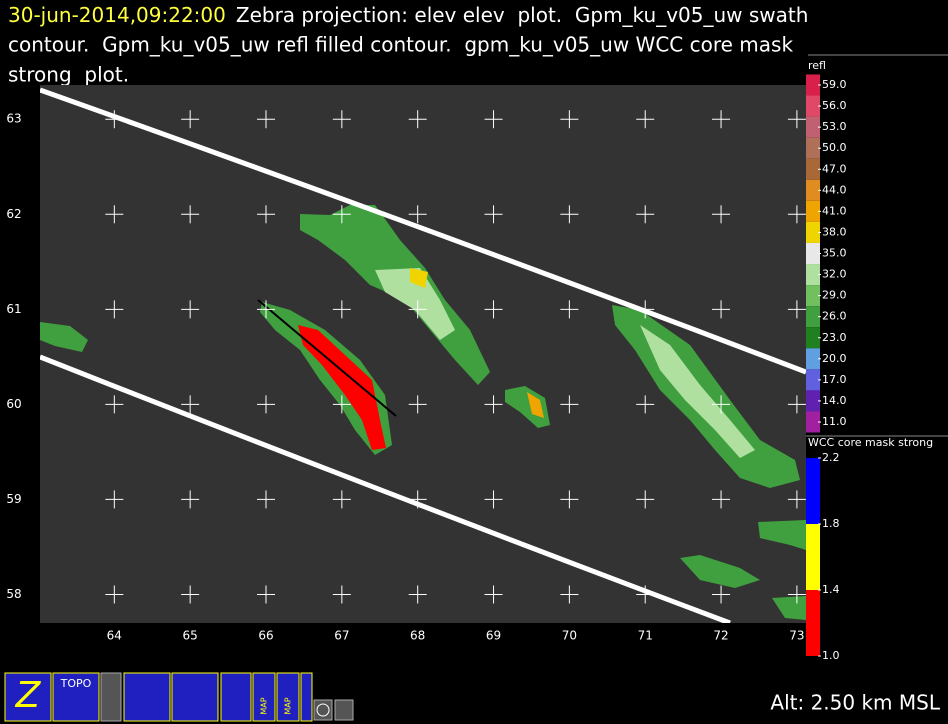 This screenshot has width=948, height=724. Describe the element at coordinates (190, 636) in the screenshot. I see `x-tick-label: 65` at that location.